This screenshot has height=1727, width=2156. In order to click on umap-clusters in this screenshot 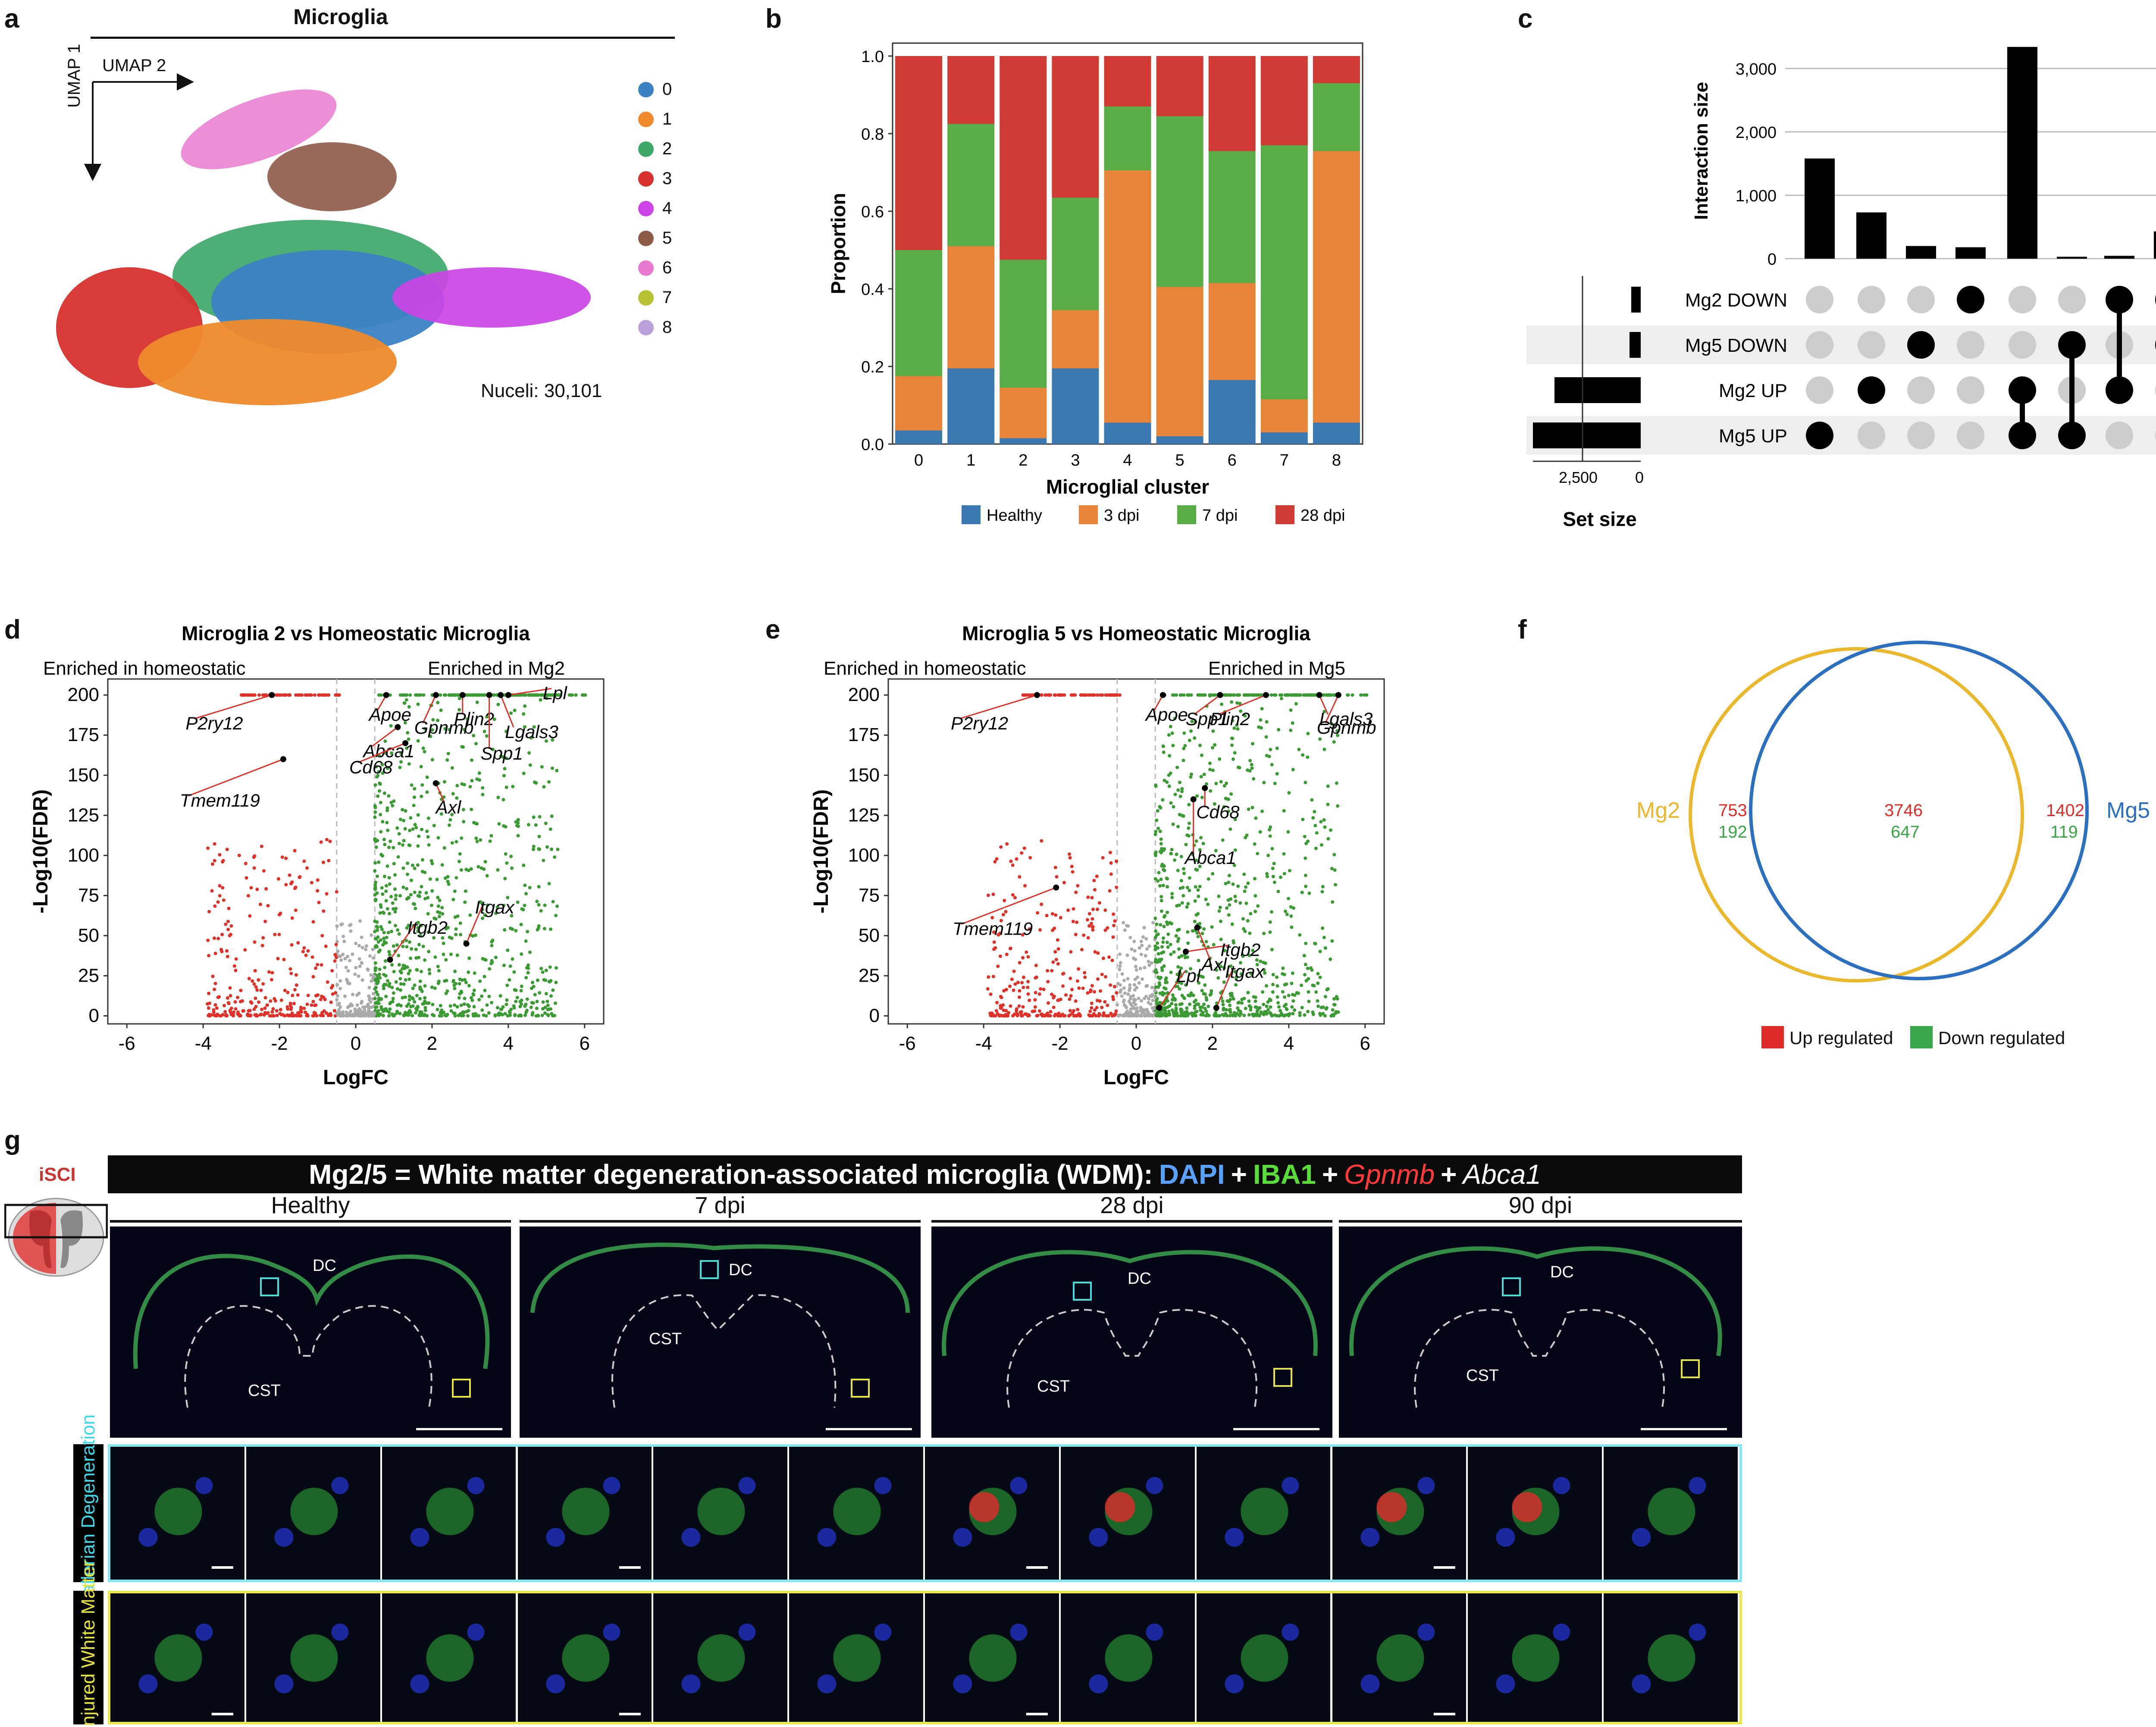, I will do `click(323, 247)`.